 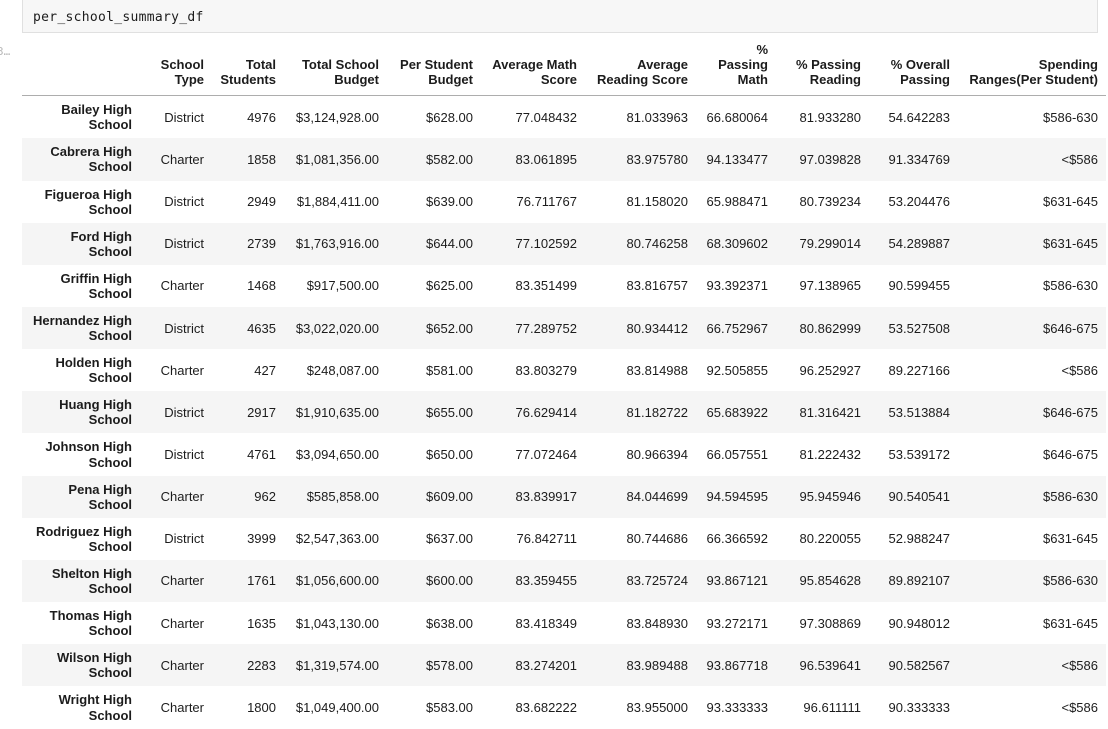 What do you see at coordinates (449, 202) in the screenshot?
I see `cell: $639.00` at bounding box center [449, 202].